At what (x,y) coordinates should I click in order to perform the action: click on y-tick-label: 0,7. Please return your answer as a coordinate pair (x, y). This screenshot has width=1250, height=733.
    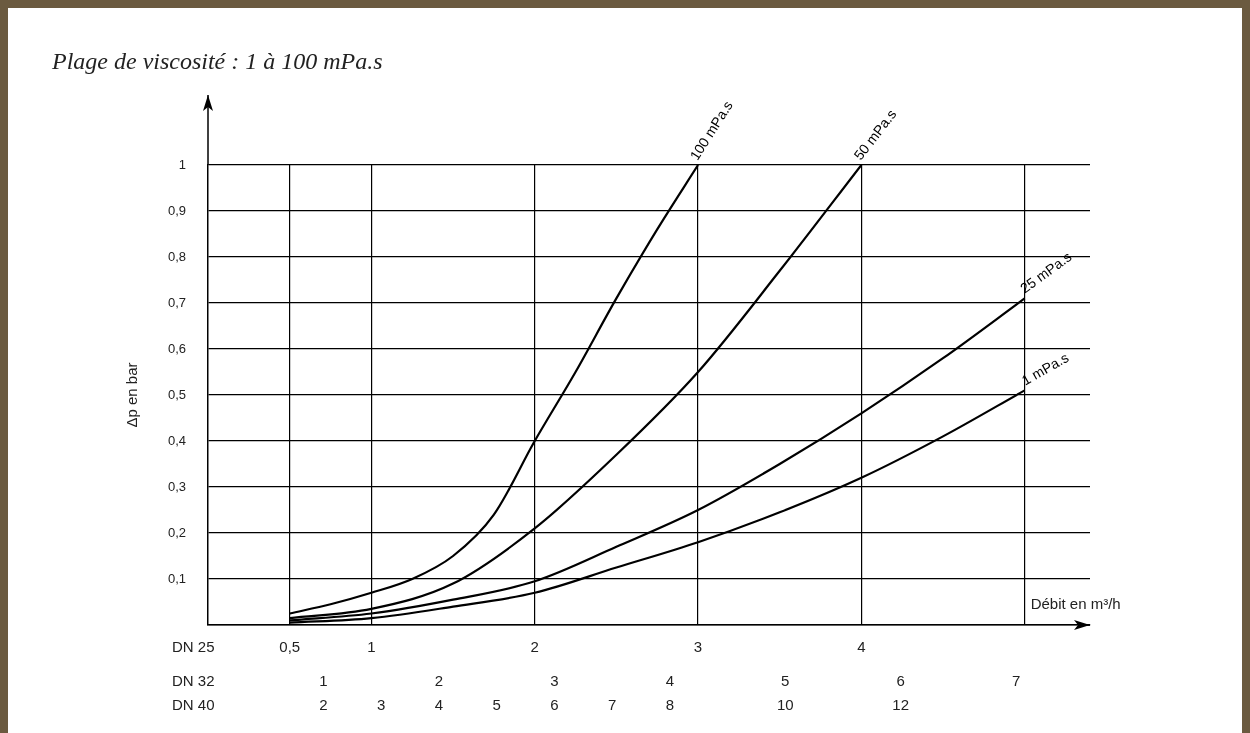
    Looking at the image, I should click on (177, 302).